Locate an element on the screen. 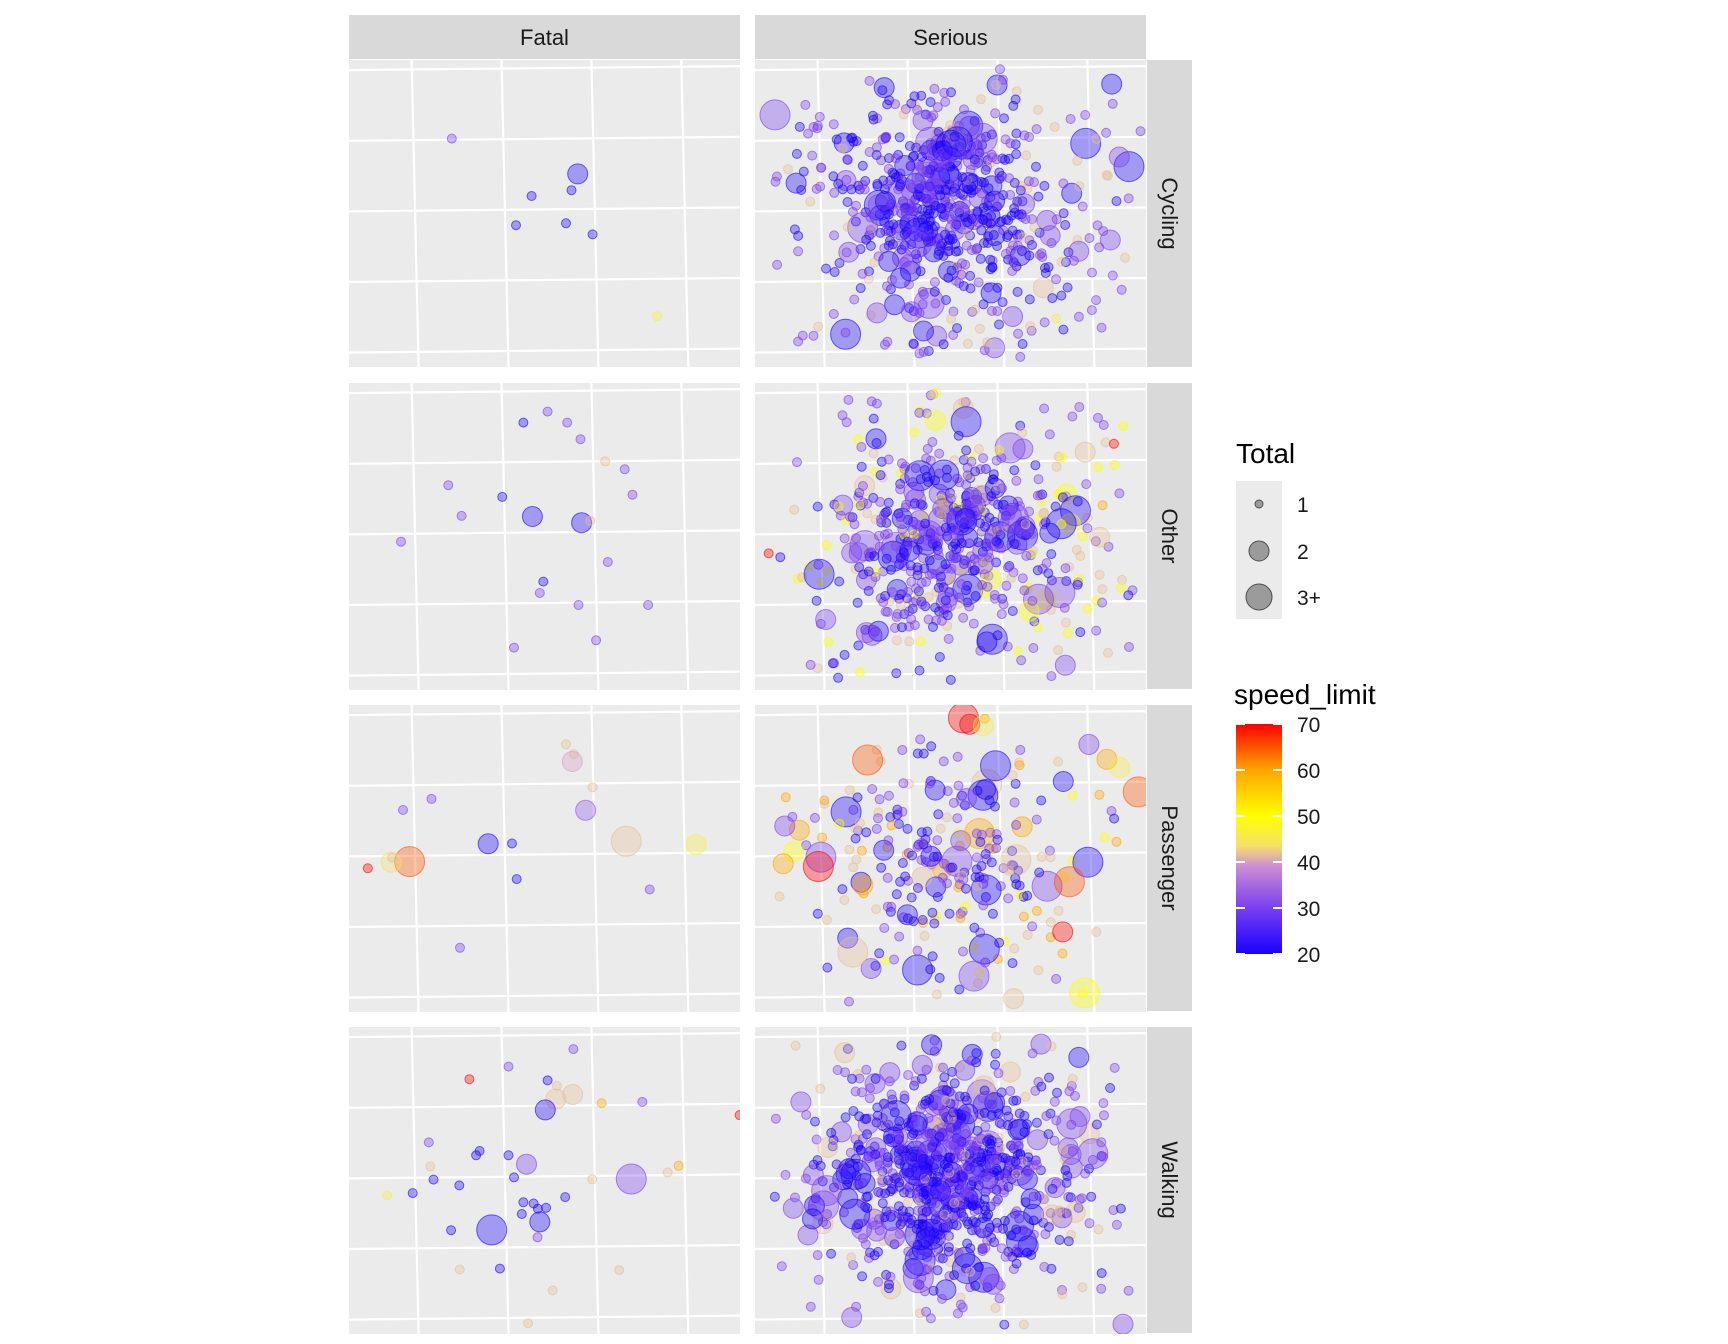 The image size is (1728, 1344). color-legend-label-60: 60 is located at coordinates (1308, 771).